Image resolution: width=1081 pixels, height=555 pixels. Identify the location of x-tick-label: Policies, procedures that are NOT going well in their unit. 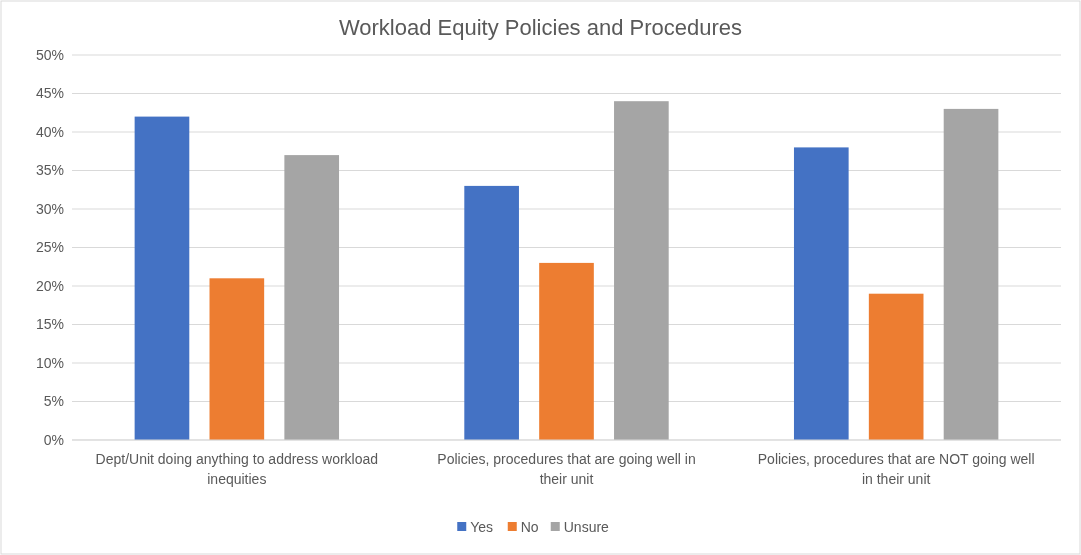
(896, 469).